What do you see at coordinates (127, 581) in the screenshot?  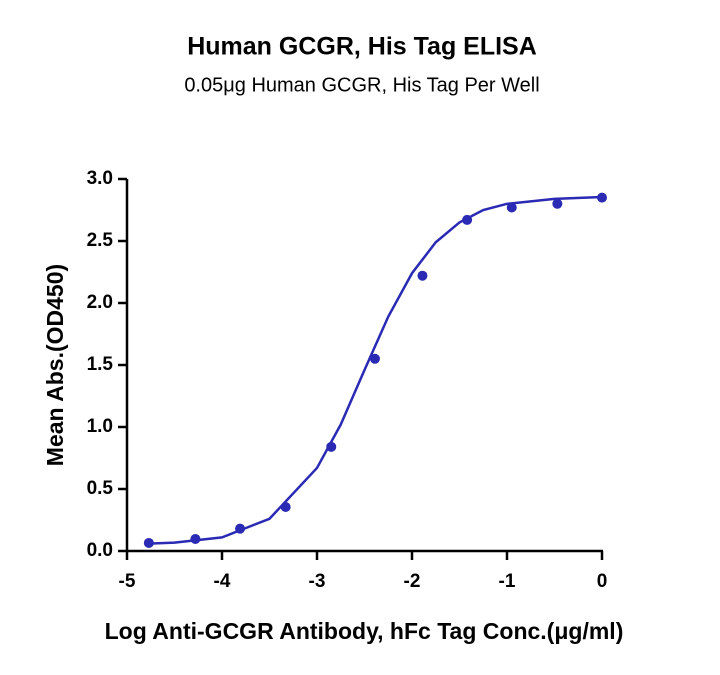 I see `x-tick-label: -5` at bounding box center [127, 581].